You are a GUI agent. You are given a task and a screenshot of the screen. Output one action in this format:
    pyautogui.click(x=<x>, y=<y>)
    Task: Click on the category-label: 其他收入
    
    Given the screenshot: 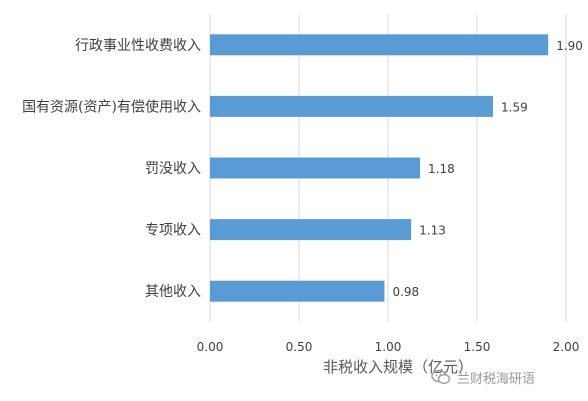 What is the action you would take?
    pyautogui.click(x=173, y=292)
    